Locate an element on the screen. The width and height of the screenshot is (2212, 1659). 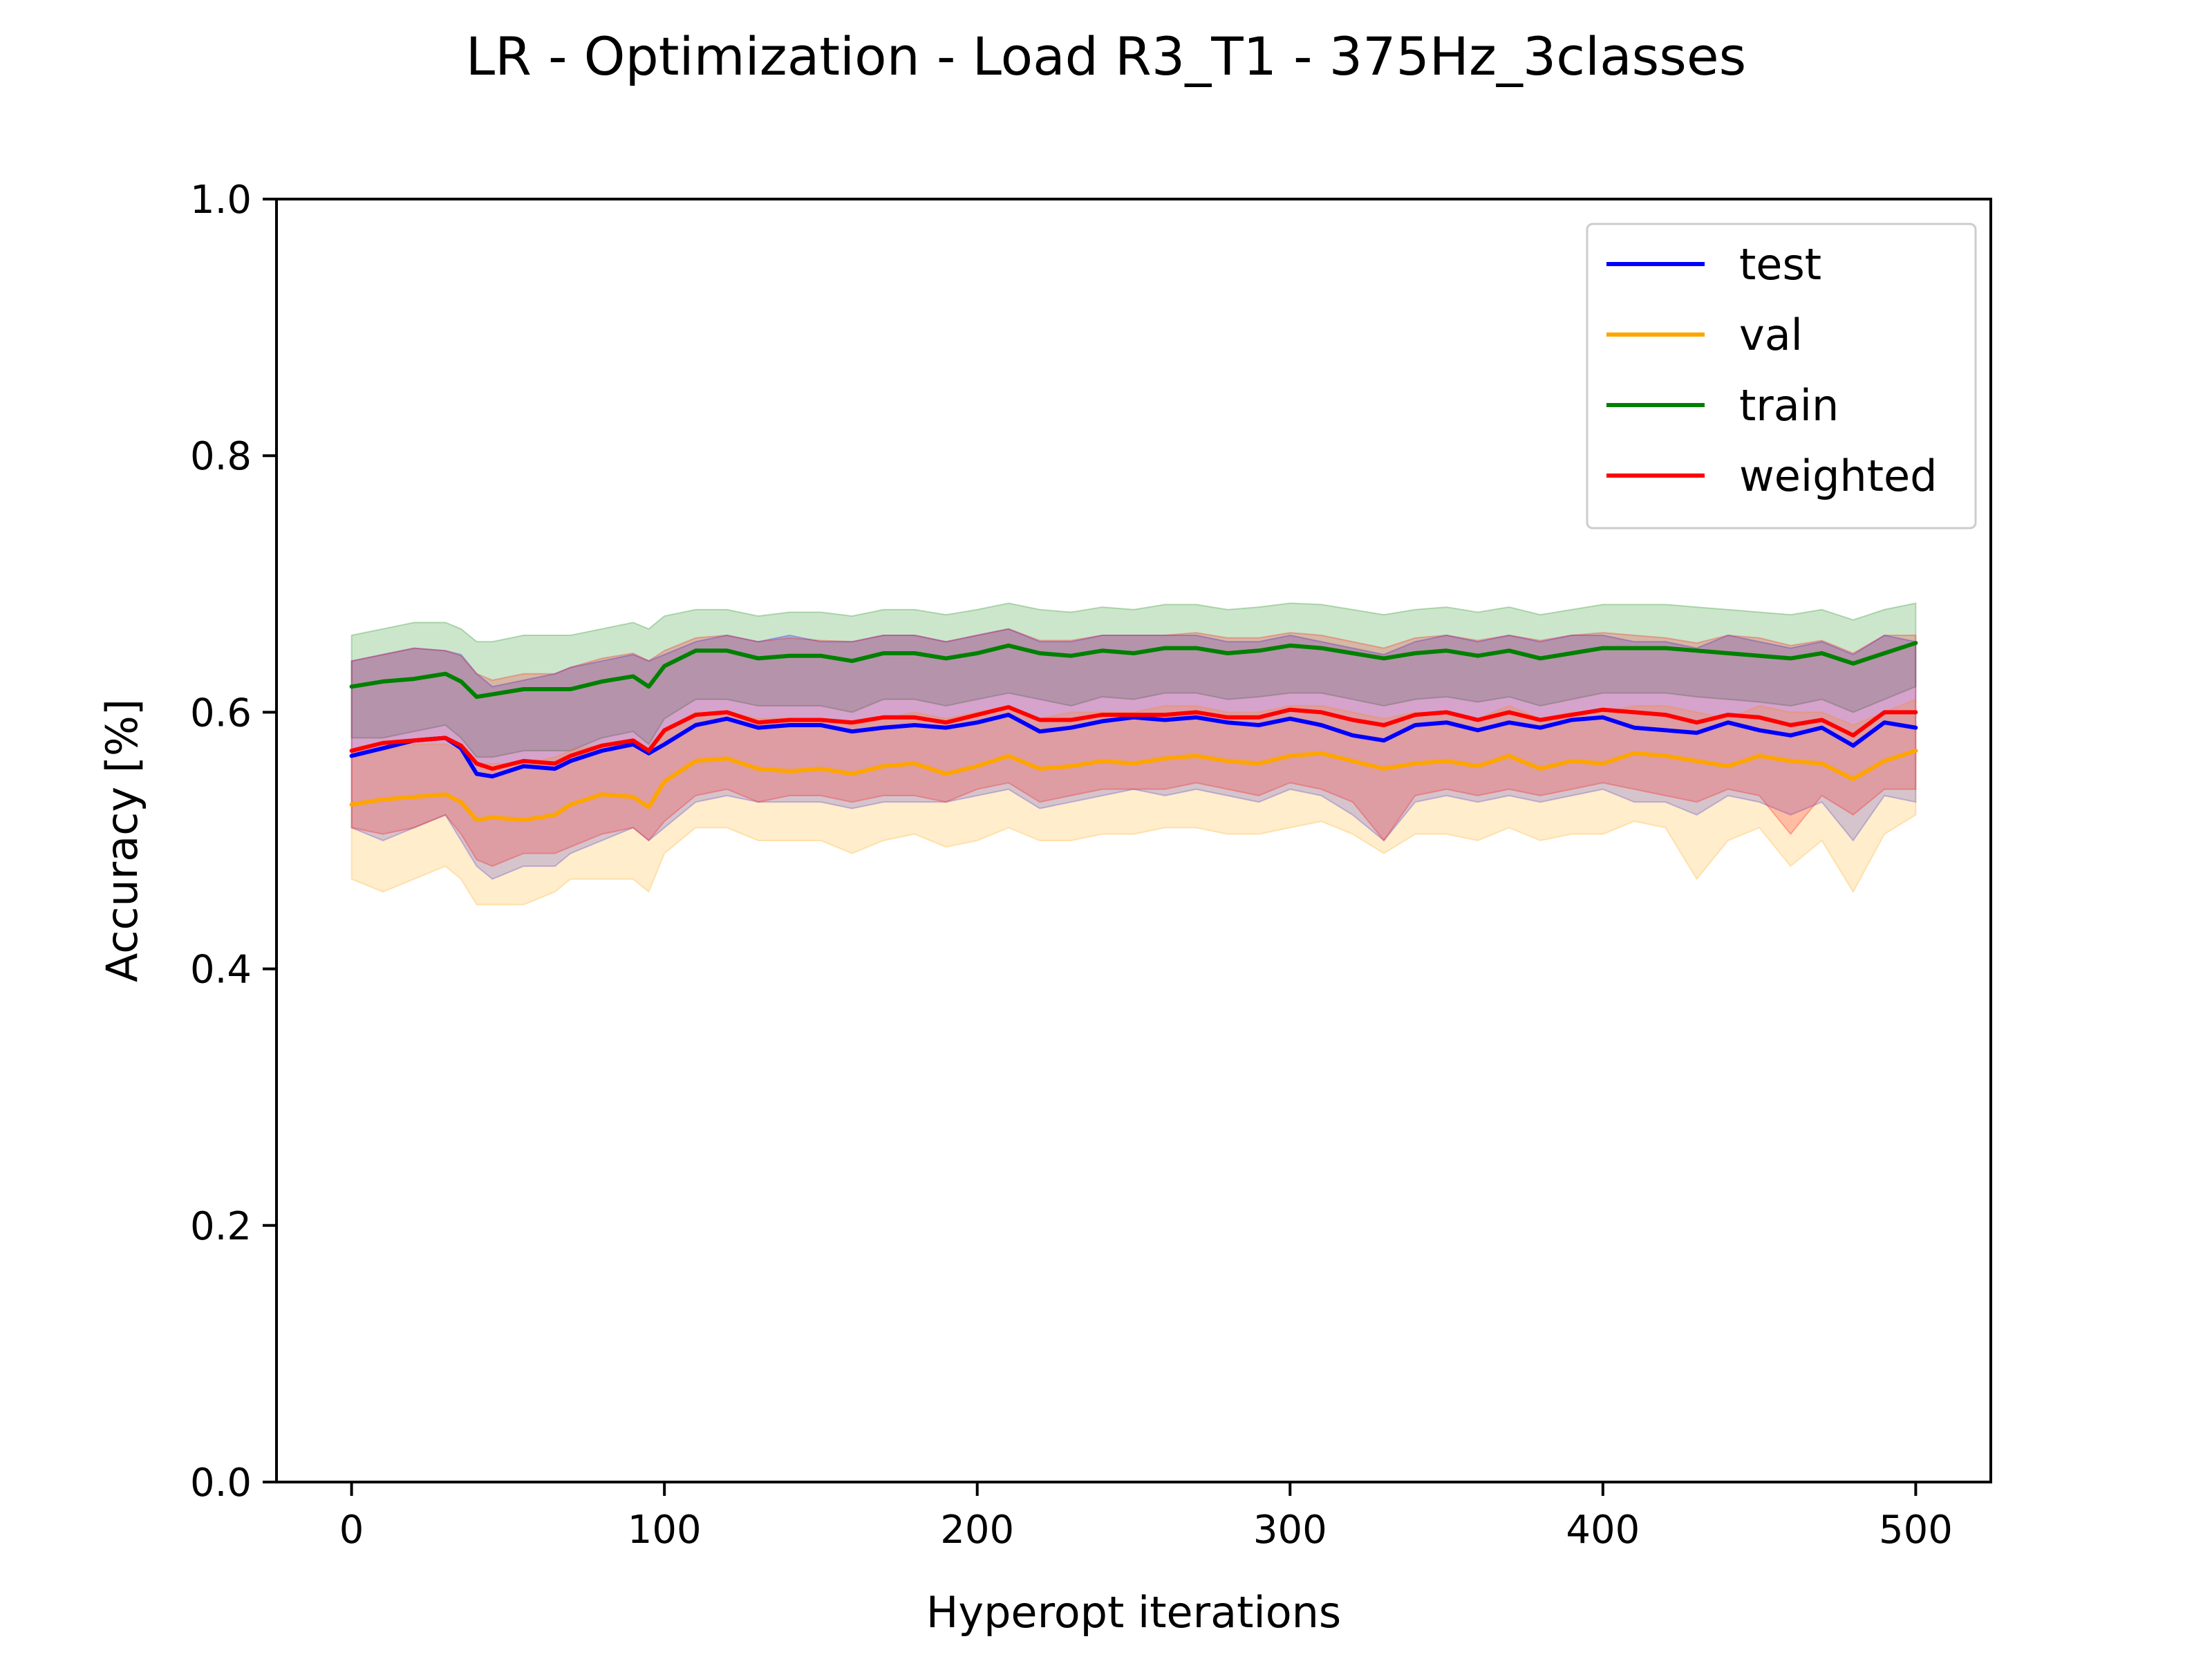
line-val is located at coordinates (1133, 786).